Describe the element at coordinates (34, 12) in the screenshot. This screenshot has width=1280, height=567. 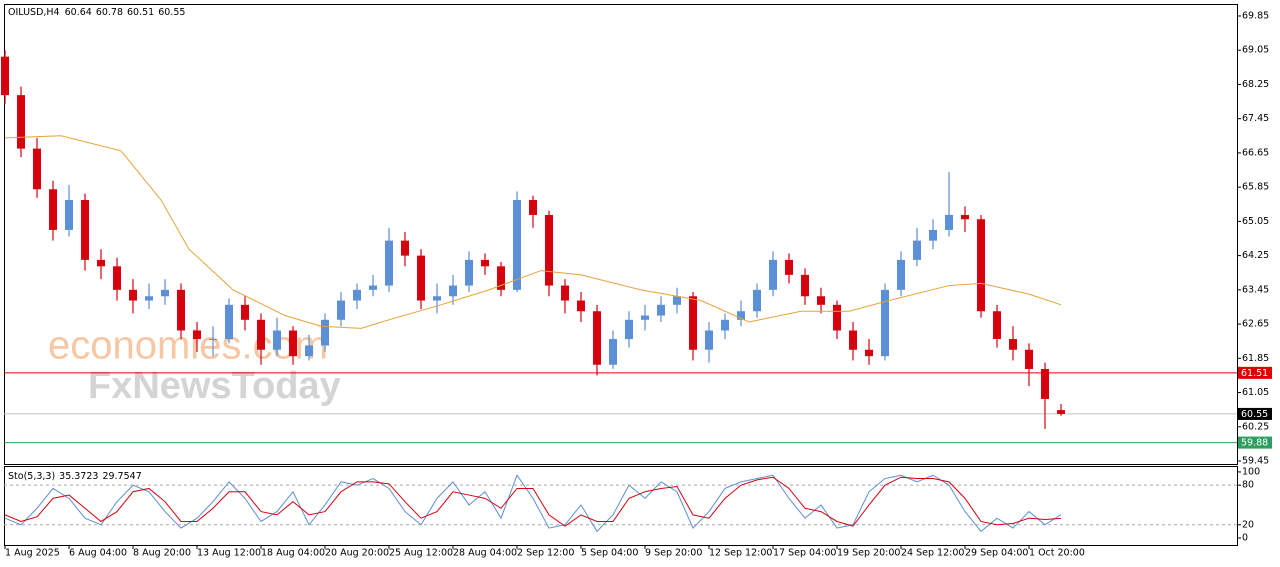
I see `symbol: OILUSD,H4` at that location.